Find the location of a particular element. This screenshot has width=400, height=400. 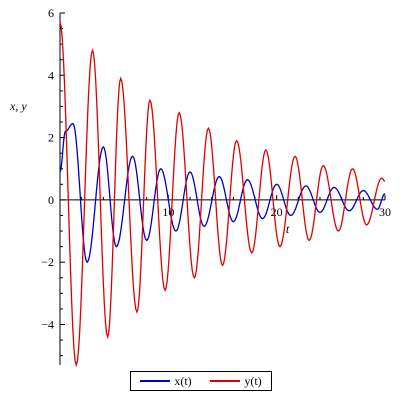

x-tick-label: 20 is located at coordinates (277, 212).